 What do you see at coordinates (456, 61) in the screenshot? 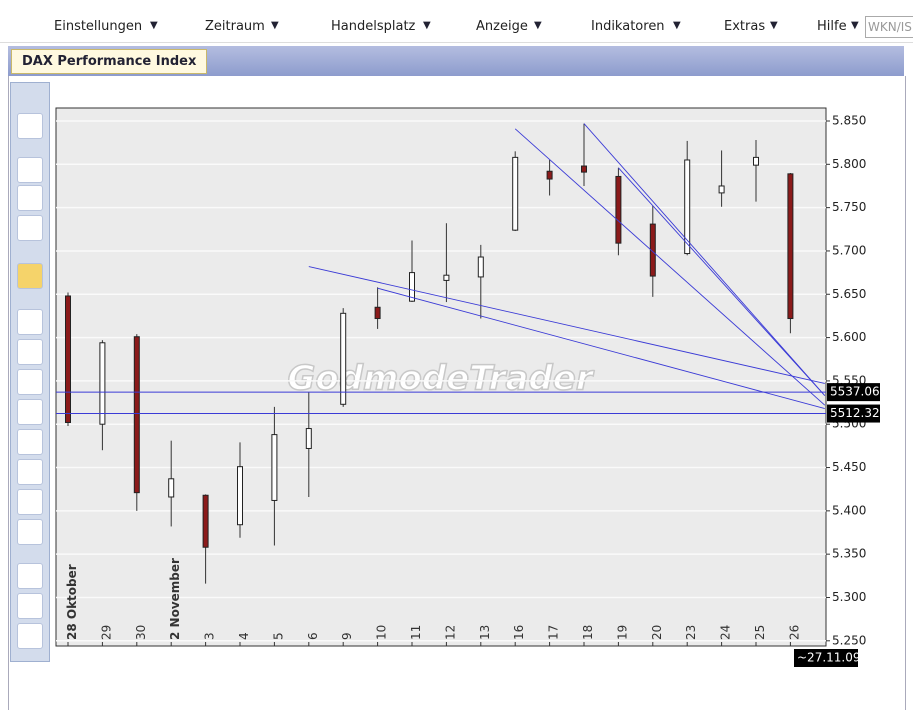
I see `tab-bar: DAX Performance Index` at bounding box center [456, 61].